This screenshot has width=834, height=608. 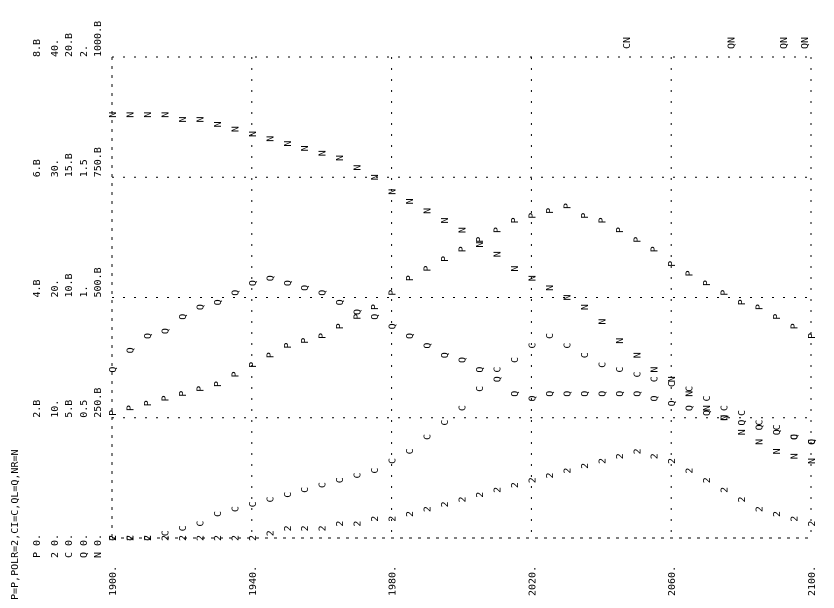 What do you see at coordinates (375, 177) in the screenshot?
I see `point-N-1975: N` at bounding box center [375, 177].